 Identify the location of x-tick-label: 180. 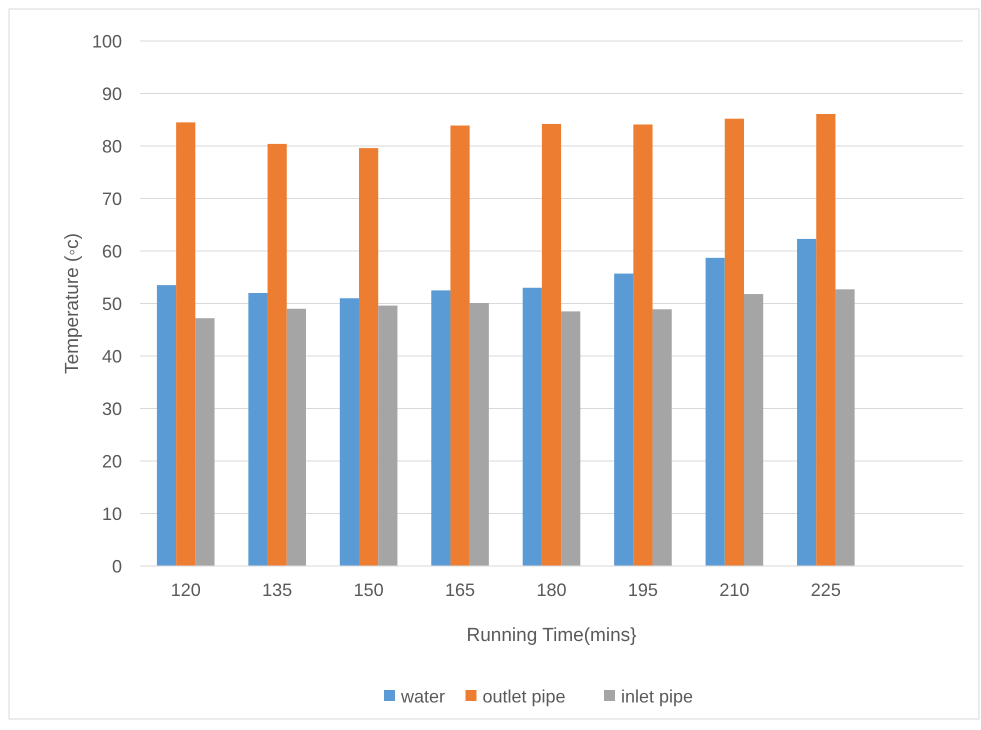
(551, 590).